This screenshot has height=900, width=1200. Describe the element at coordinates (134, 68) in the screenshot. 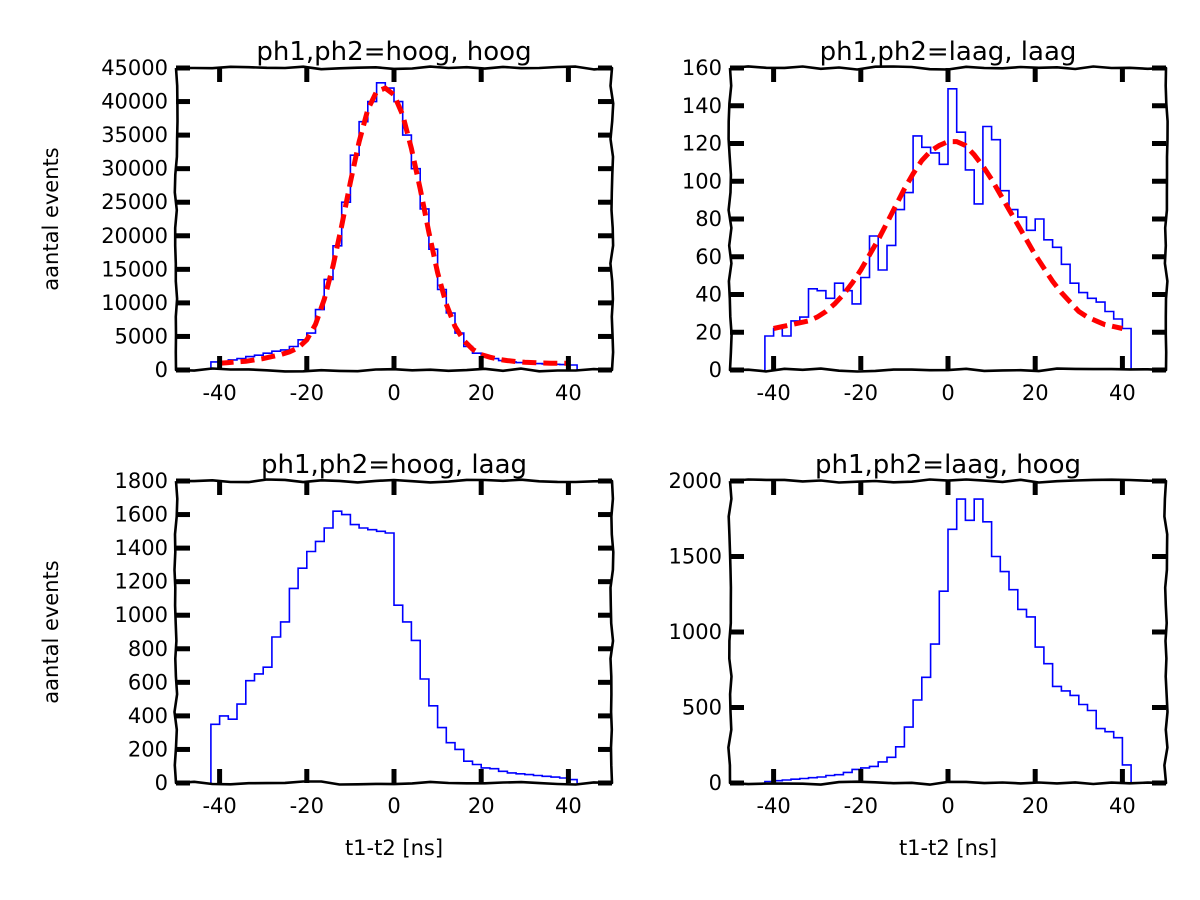

I see `y-tick-label: 45000` at that location.